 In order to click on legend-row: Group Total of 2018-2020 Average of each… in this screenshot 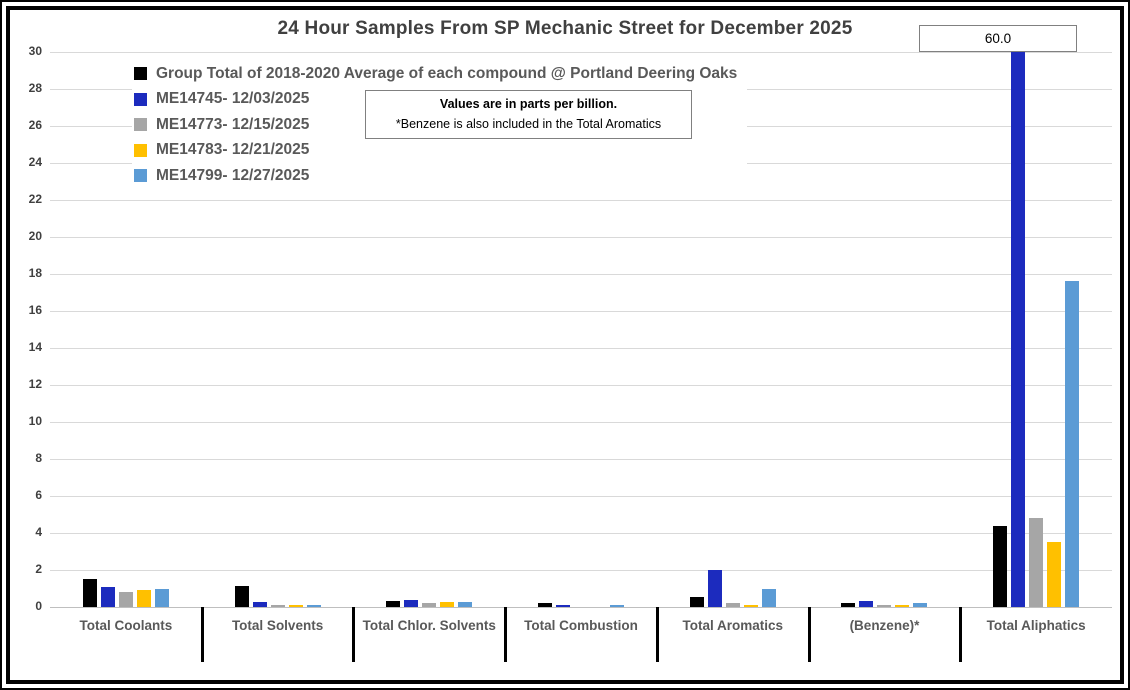, I will do `click(435, 74)`.